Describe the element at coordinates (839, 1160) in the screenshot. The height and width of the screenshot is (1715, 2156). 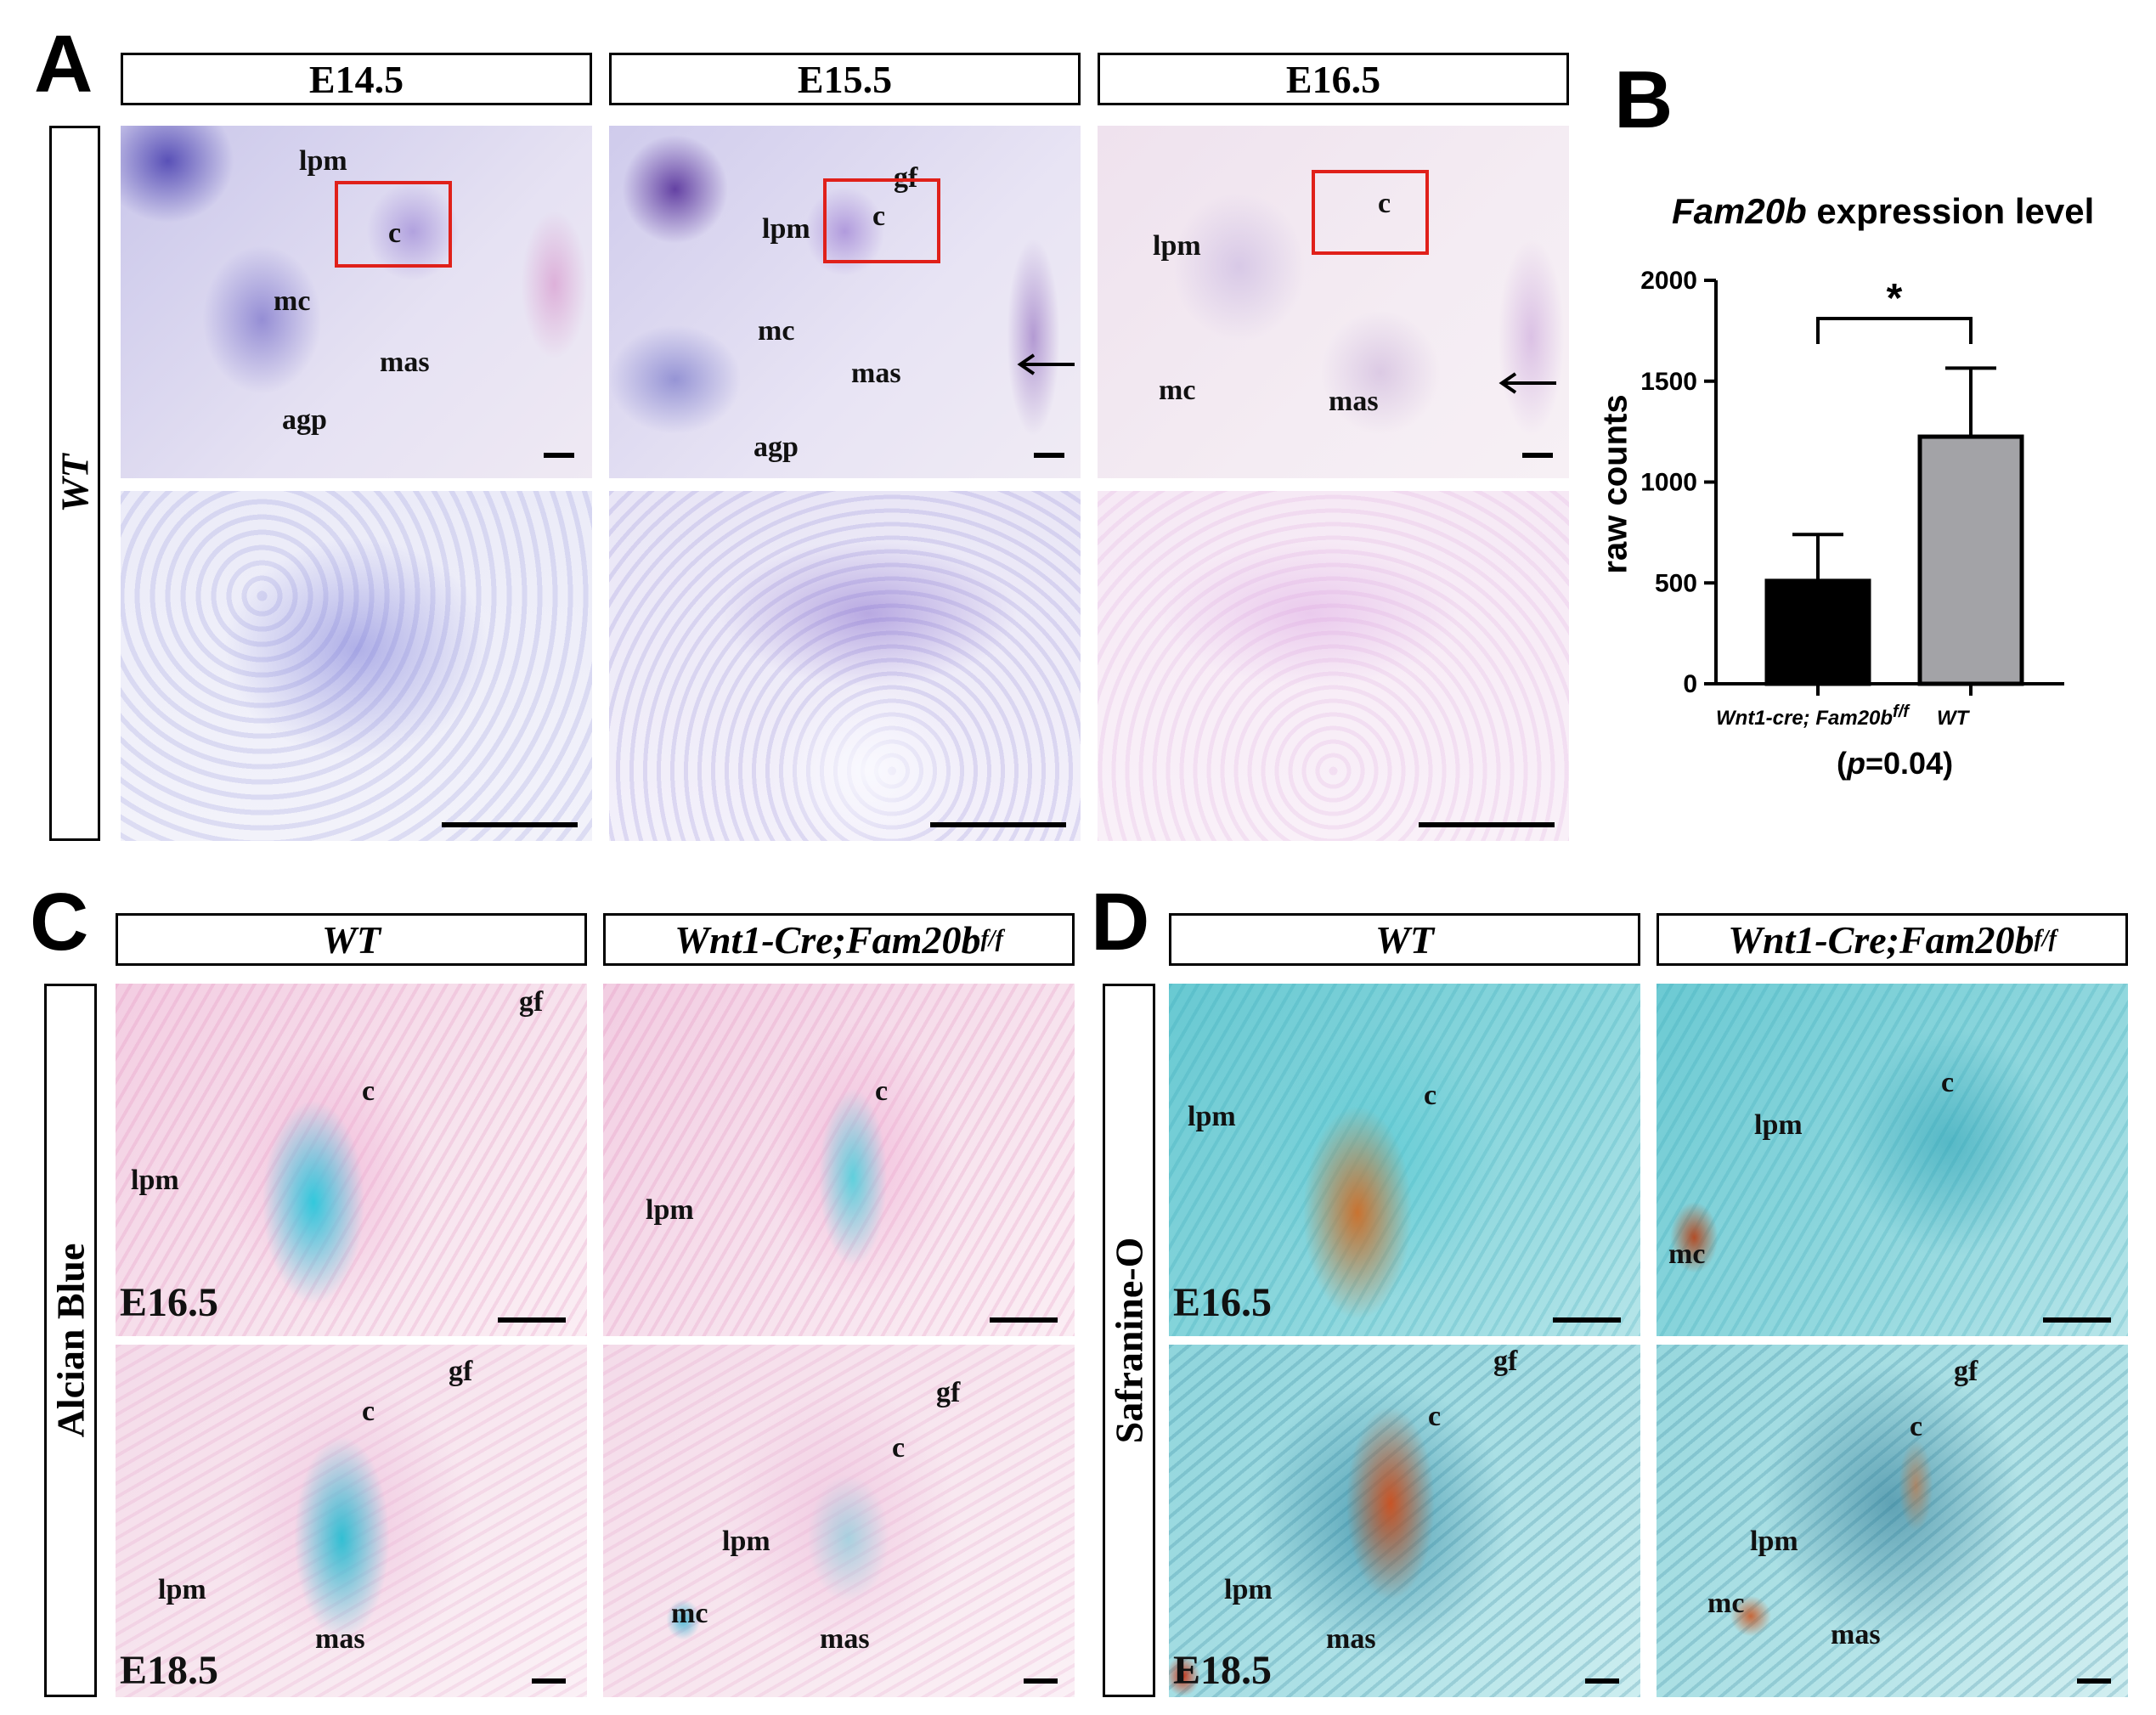
I see `alcian-mutant-e16: c lpm` at that location.